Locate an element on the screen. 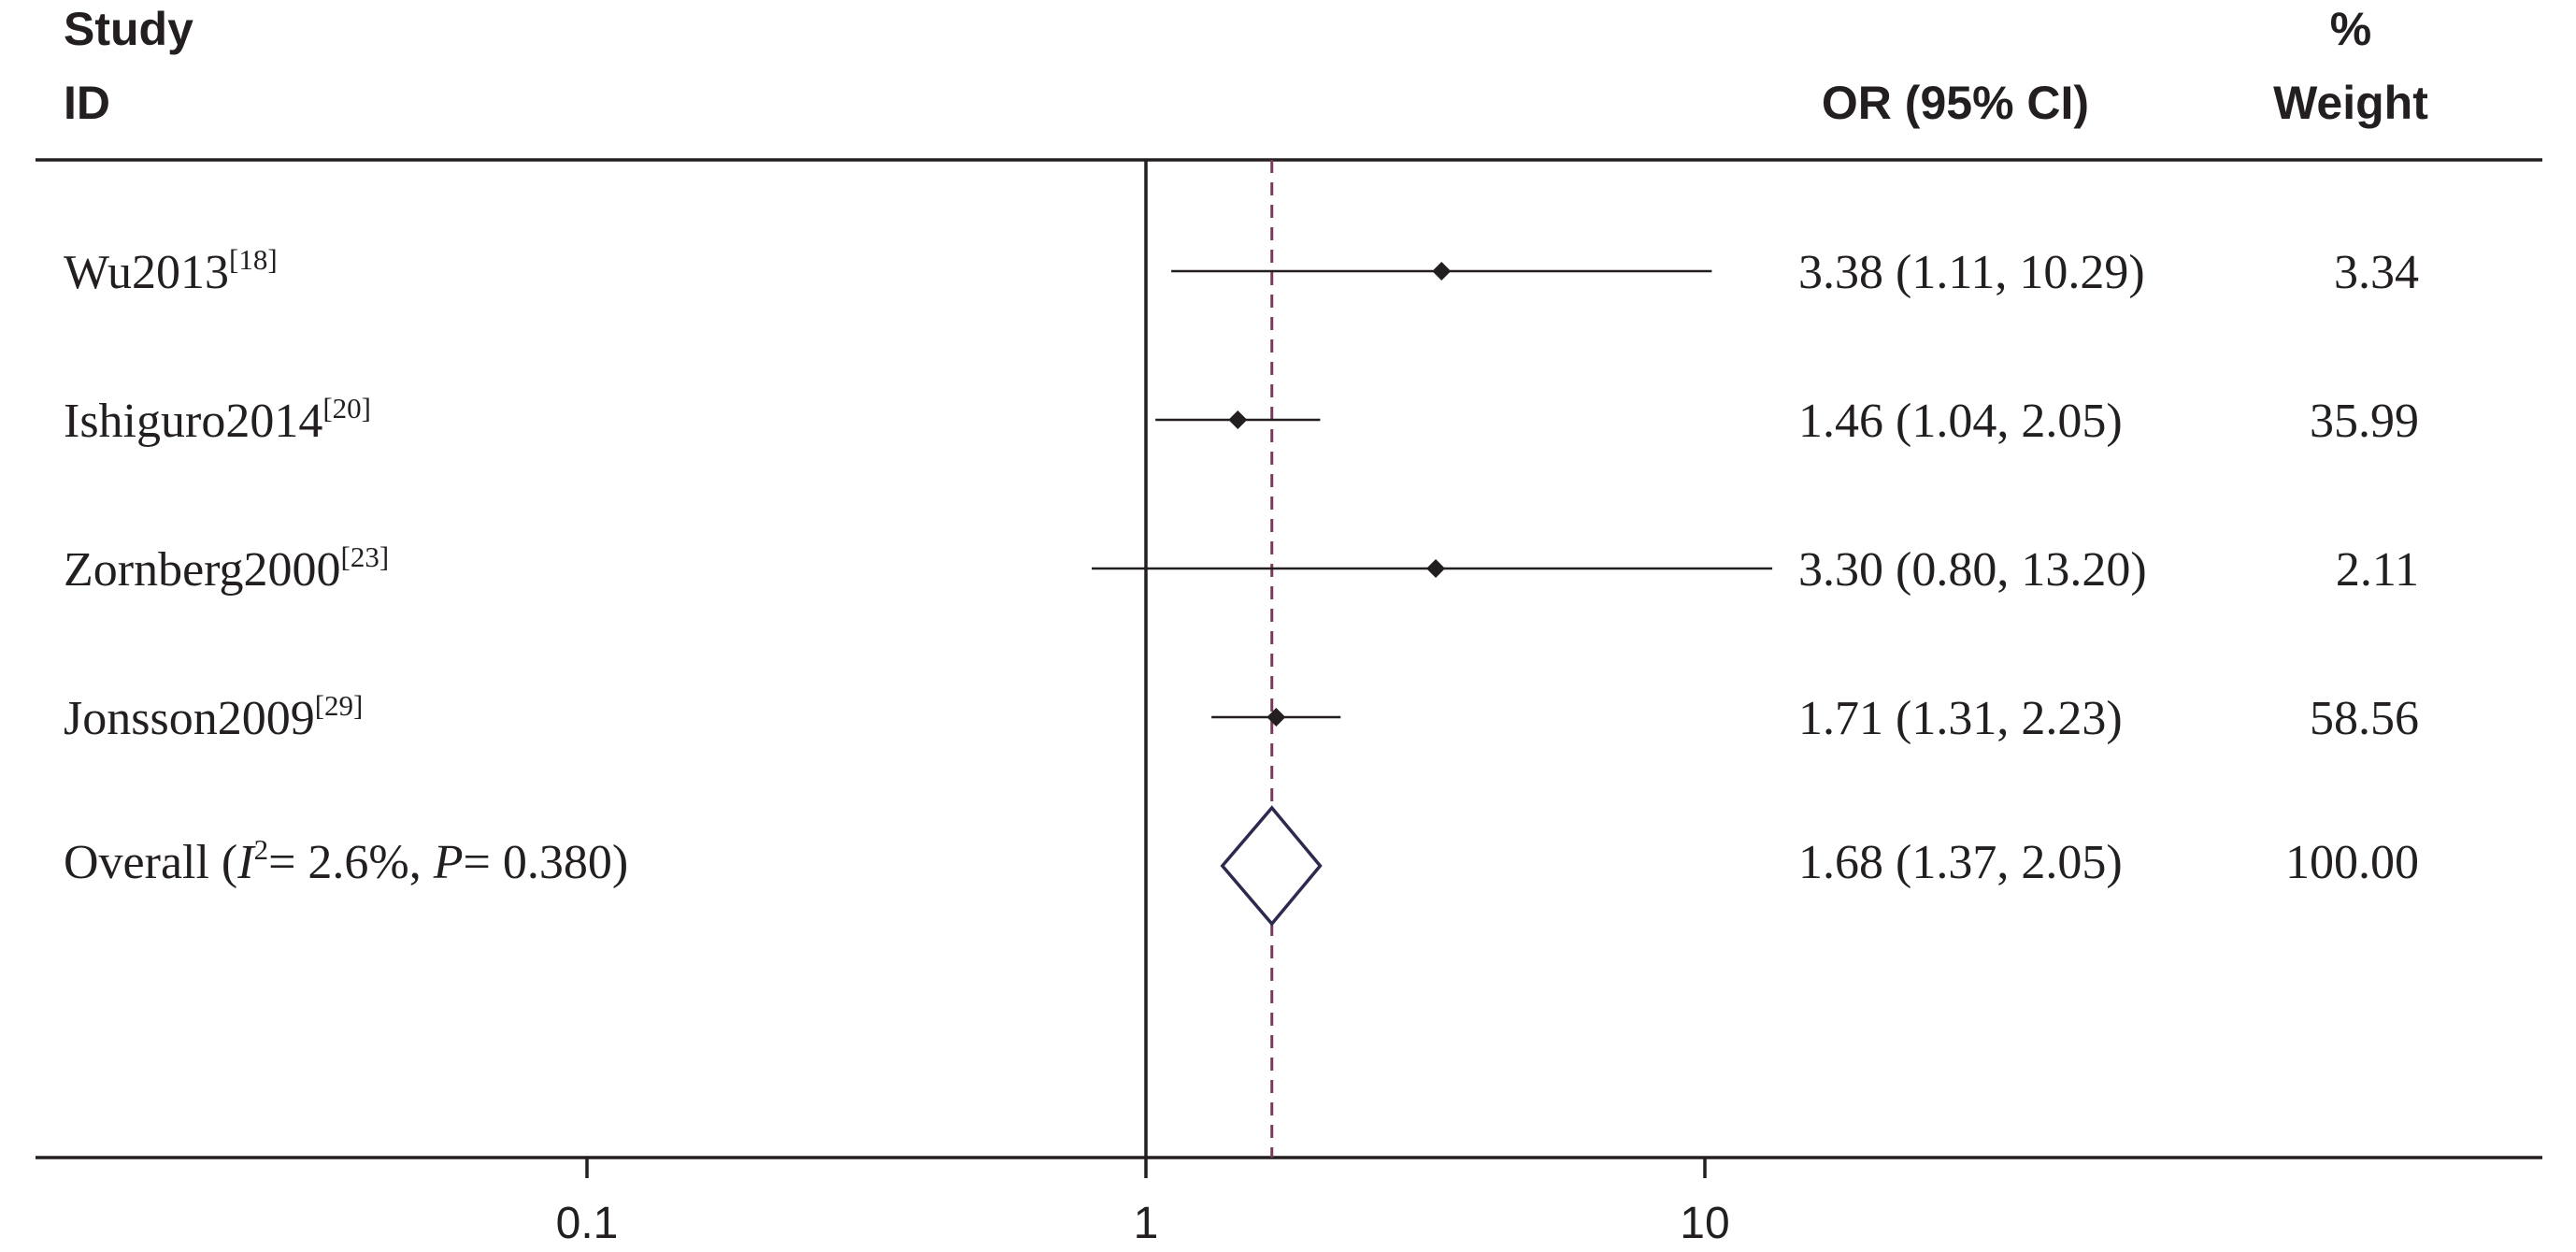 This screenshot has width=2576, height=1252. overall-label: Overall (I2= 2.6%, P= 0.380) is located at coordinates (346, 861).